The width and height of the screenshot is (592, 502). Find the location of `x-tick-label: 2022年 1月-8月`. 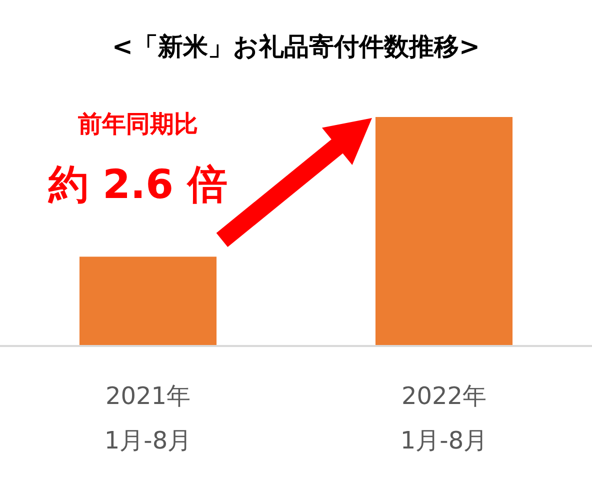

x-tick-label: 2022年 1月-8月 is located at coordinates (444, 418).